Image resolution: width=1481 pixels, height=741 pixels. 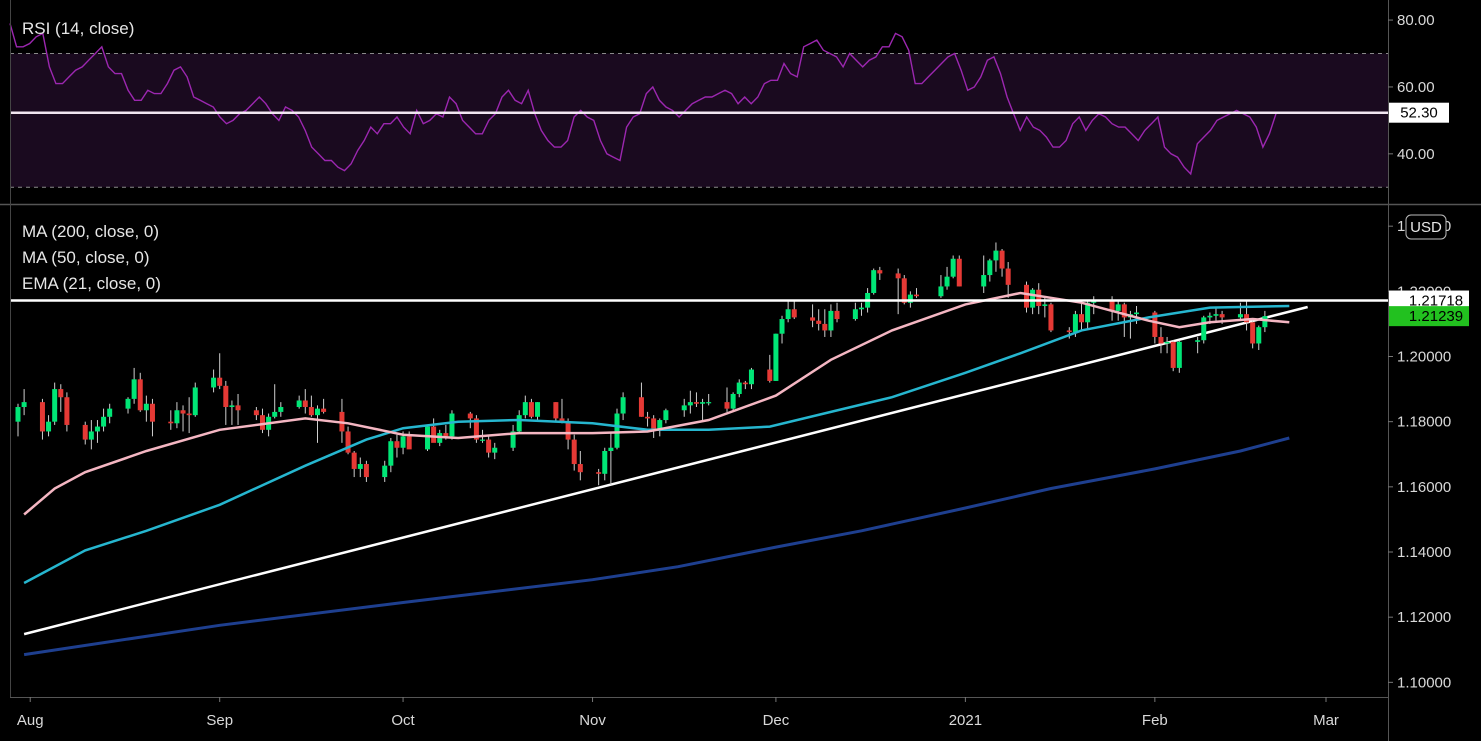 I want to click on price-axis-tick-label: 1.10000, so click(x=1424, y=682).